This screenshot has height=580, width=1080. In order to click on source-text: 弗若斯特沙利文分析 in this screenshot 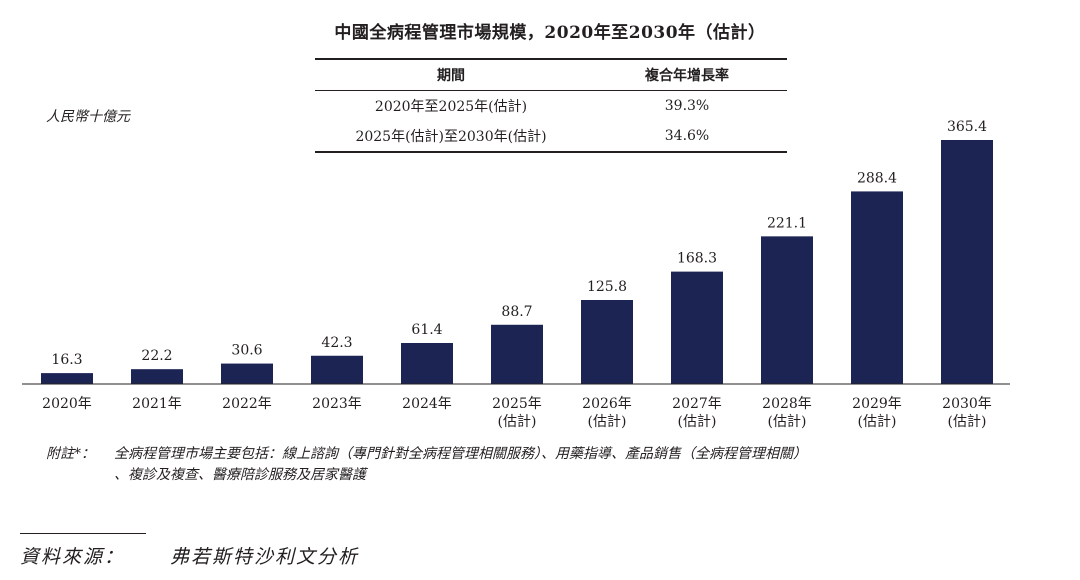, I will do `click(265, 557)`.